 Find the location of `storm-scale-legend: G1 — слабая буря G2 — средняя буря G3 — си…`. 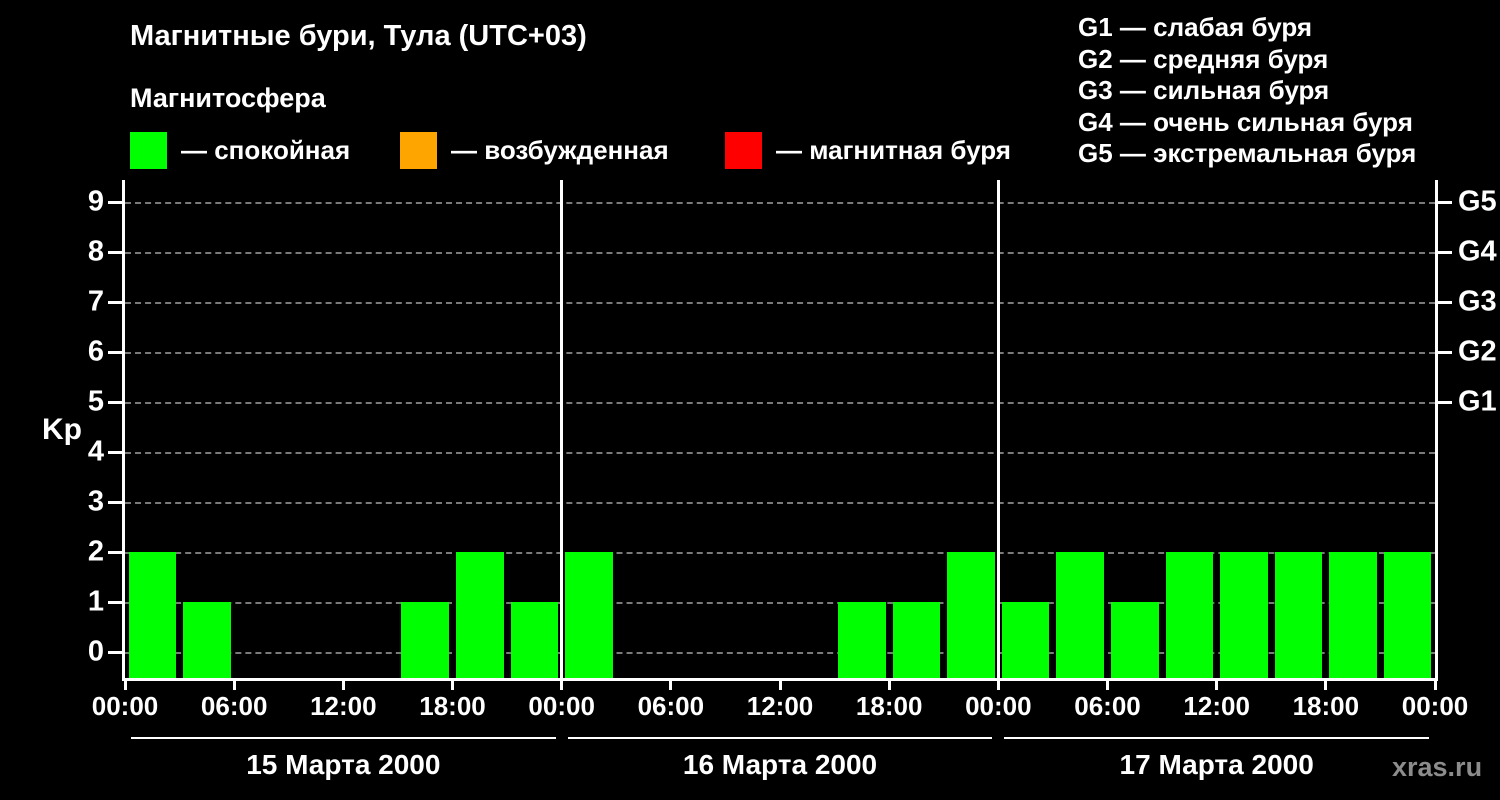

storm-scale-legend: G1 — слабая буря G2 — средняя буря G3 — си… is located at coordinates (1247, 91).